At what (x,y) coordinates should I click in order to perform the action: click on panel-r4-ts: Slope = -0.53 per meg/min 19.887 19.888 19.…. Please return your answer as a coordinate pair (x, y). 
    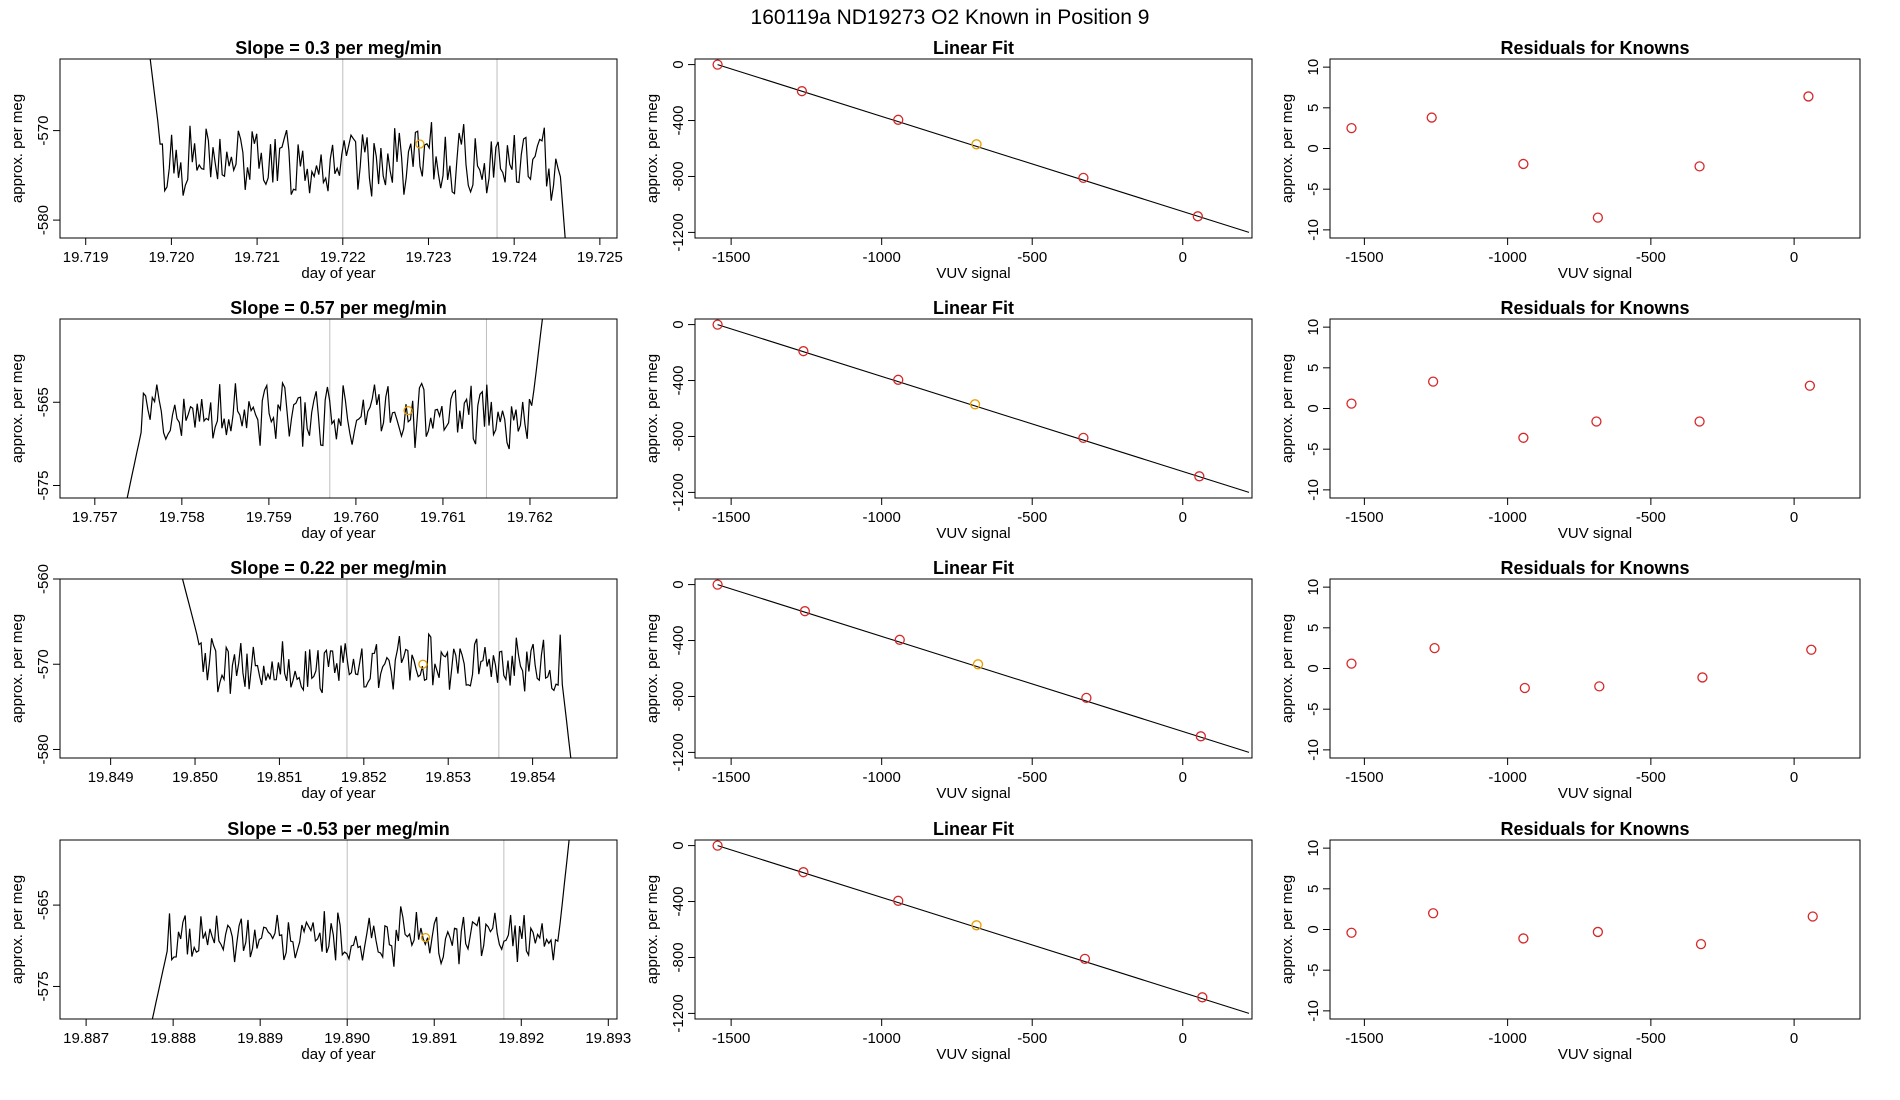
    Looking at the image, I should click on (320, 941).